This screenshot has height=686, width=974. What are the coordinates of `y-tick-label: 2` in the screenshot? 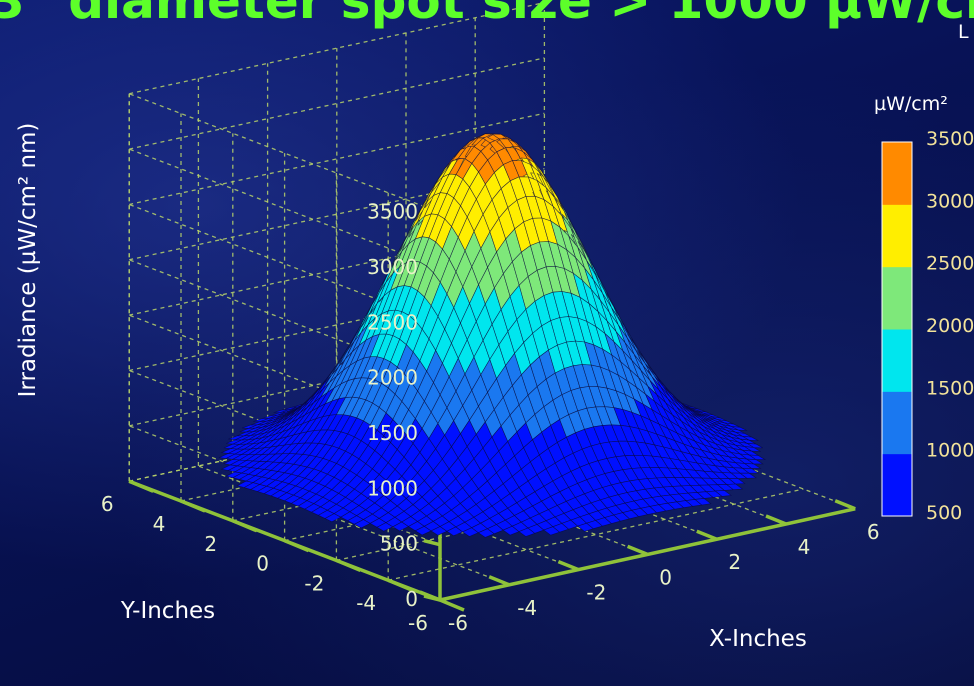 It's located at (210, 544).